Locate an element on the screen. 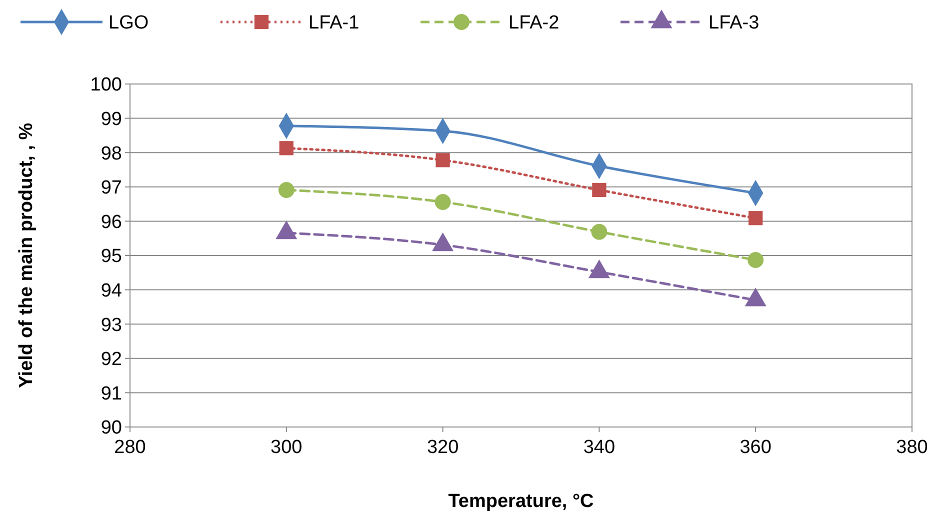 Image resolution: width=937 pixels, height=517 pixels. x-tick-label: 380 is located at coordinates (912, 447).